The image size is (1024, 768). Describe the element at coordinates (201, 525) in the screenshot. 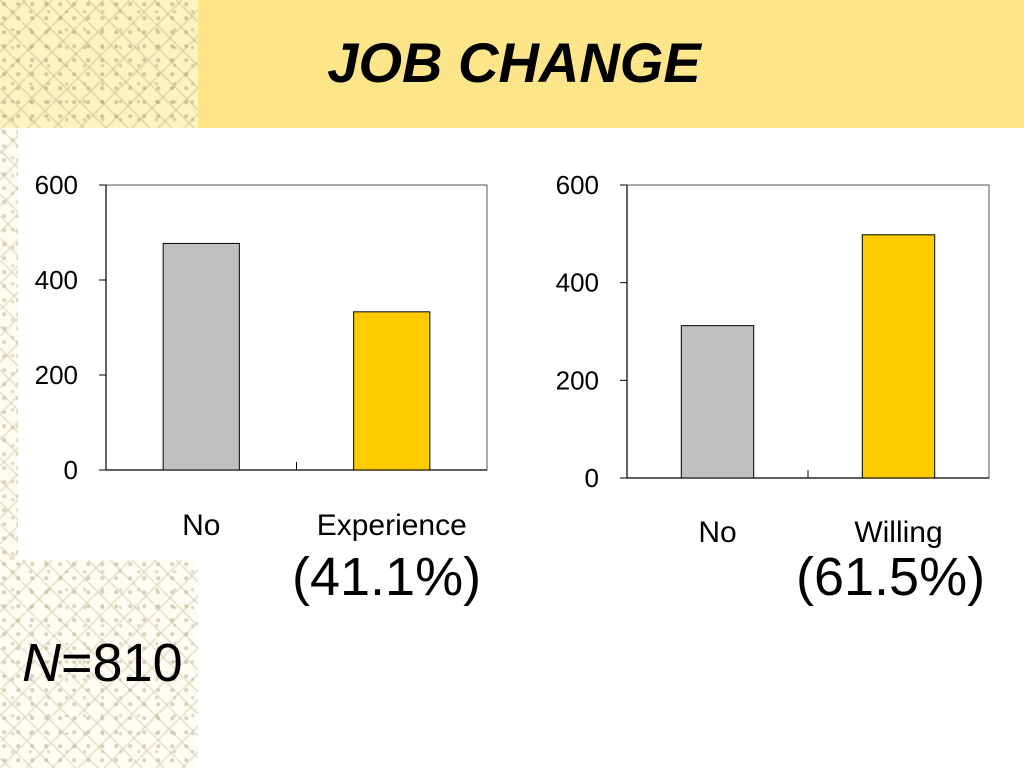

I see `chart-experience-category-label: No` at that location.